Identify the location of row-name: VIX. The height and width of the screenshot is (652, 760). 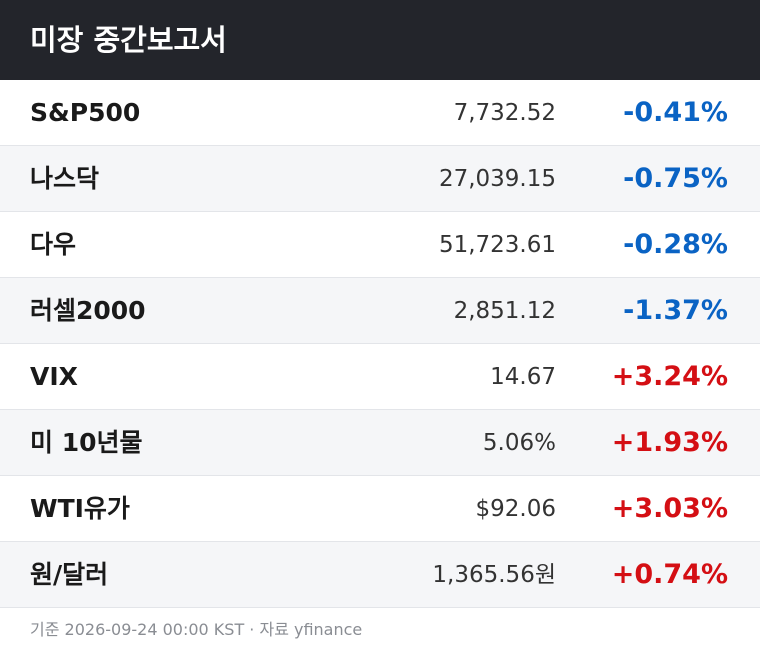
(54, 376).